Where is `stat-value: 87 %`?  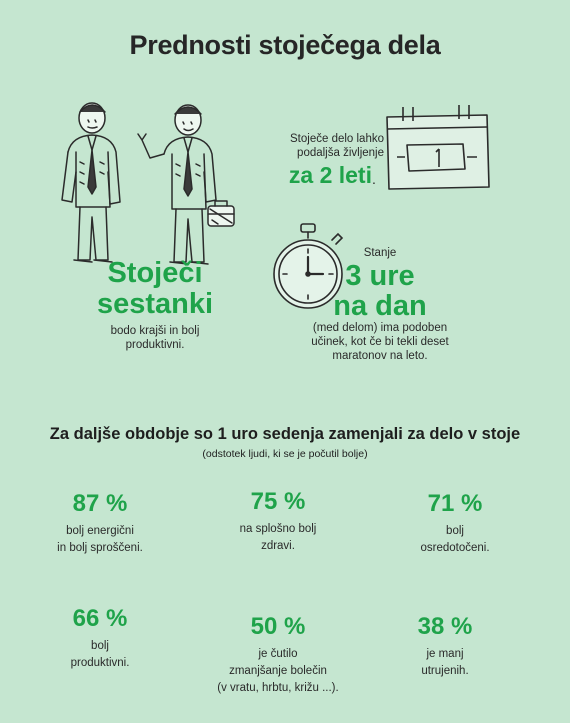
stat-value: 87 % is located at coordinates (100, 503).